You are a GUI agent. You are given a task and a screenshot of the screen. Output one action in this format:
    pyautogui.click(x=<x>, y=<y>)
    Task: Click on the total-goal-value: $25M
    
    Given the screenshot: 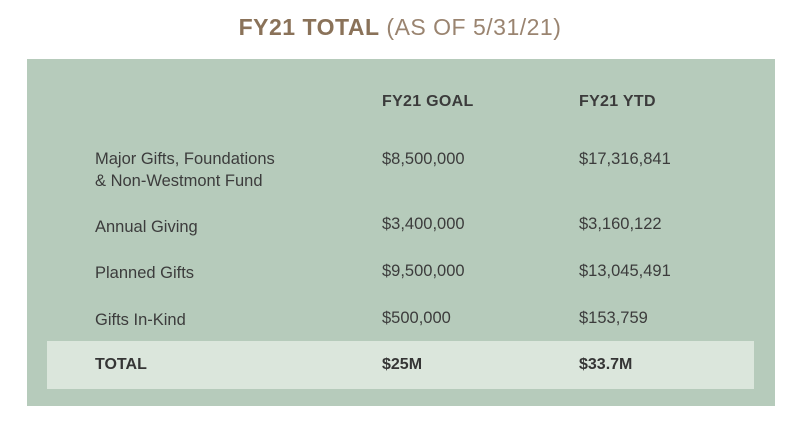 What is the action you would take?
    pyautogui.click(x=402, y=364)
    